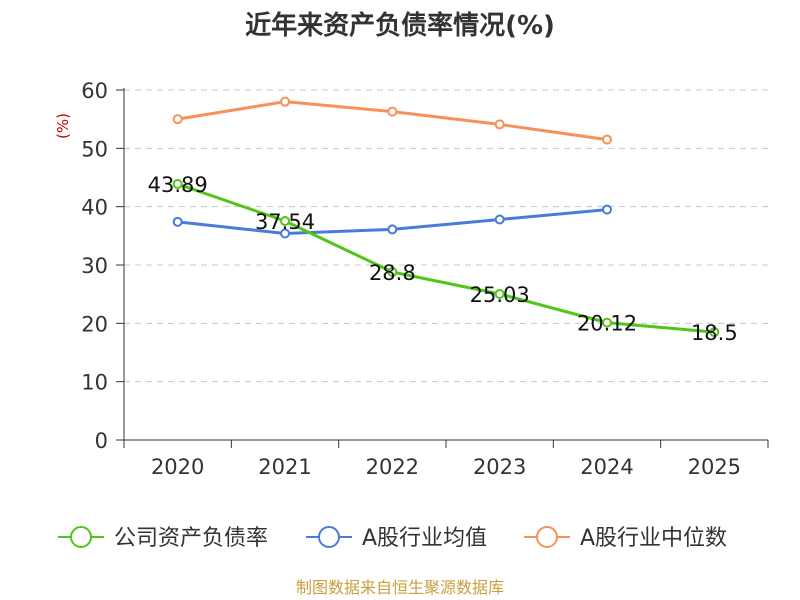 The width and height of the screenshot is (800, 600). Describe the element at coordinates (191, 538) in the screenshot. I see `legend-label: 公司资产负债率` at that location.